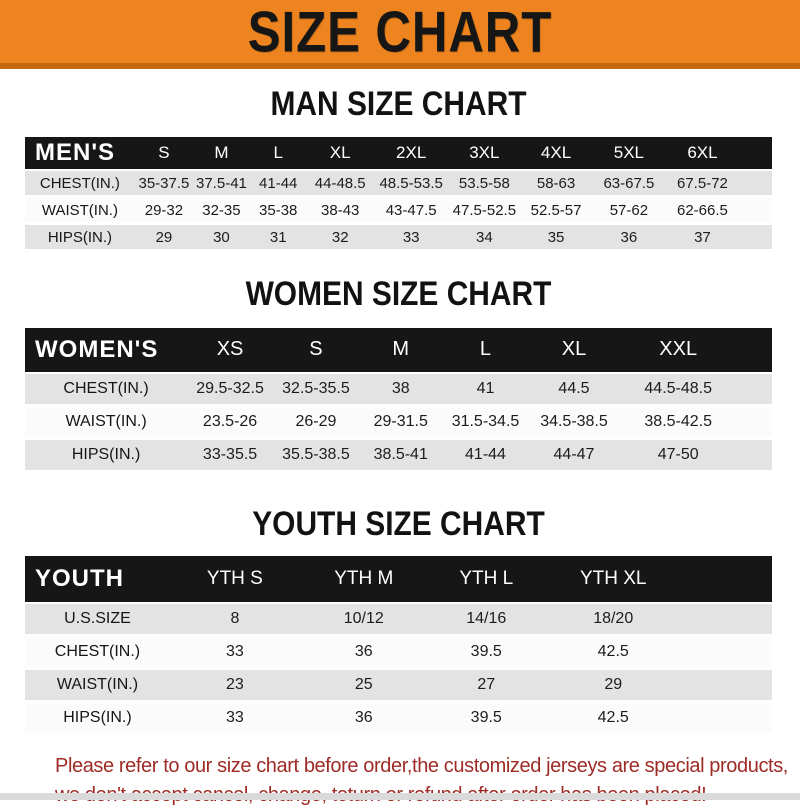  I want to click on size-column-header: 5XL, so click(628, 154).